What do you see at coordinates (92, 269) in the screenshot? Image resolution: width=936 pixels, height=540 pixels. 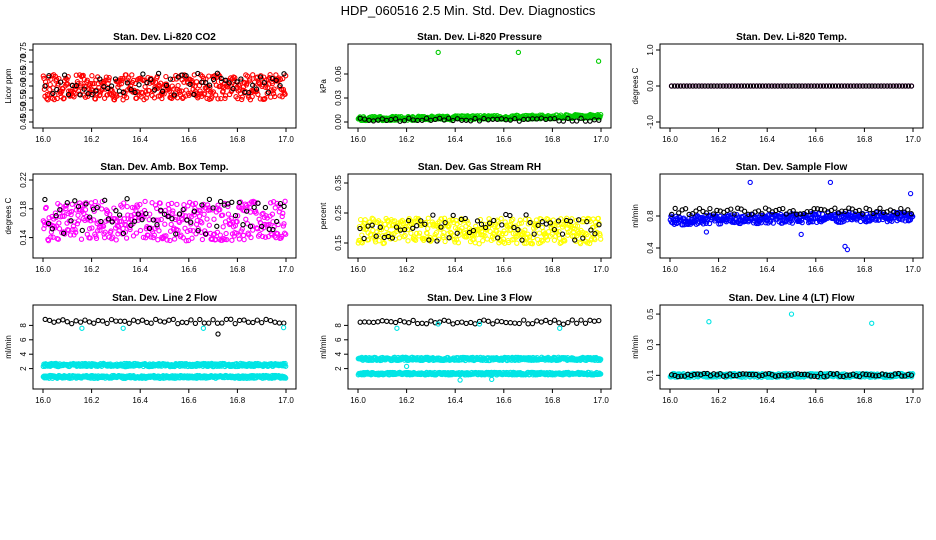 I see `x-tick-label: 16.2` at bounding box center [92, 269].